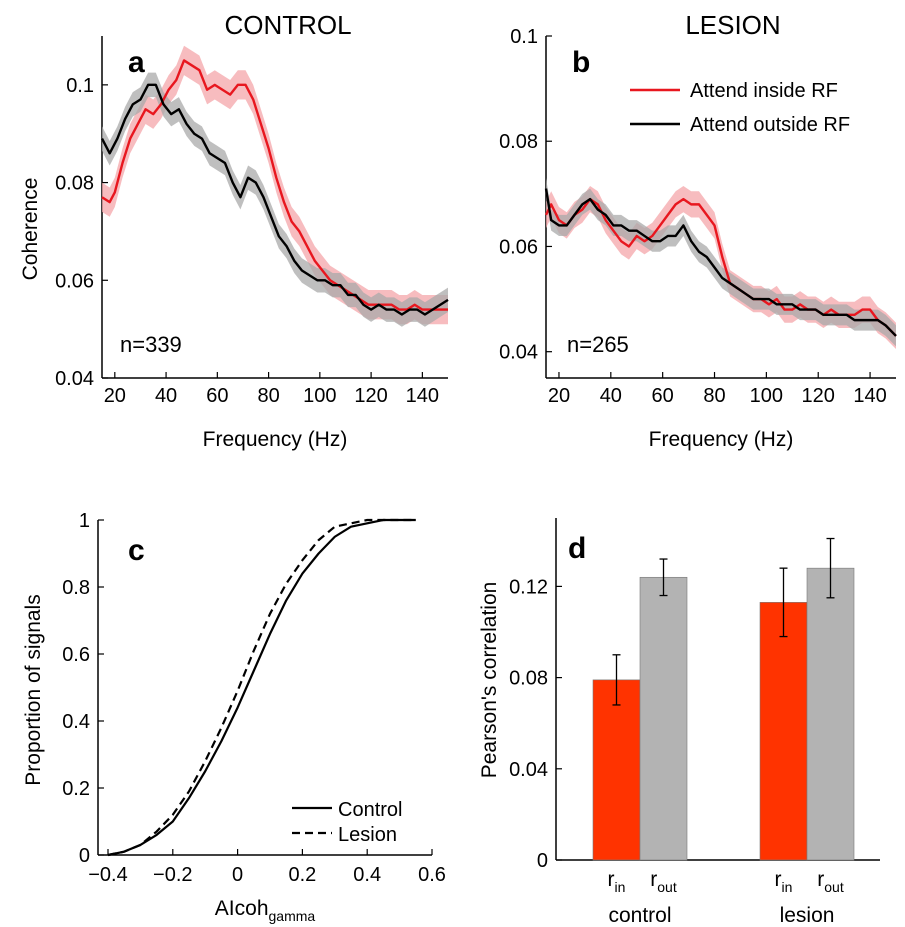 The height and width of the screenshot is (927, 905). Describe the element at coordinates (84, 521) in the screenshot. I see `y-tick-label: 1` at that location.